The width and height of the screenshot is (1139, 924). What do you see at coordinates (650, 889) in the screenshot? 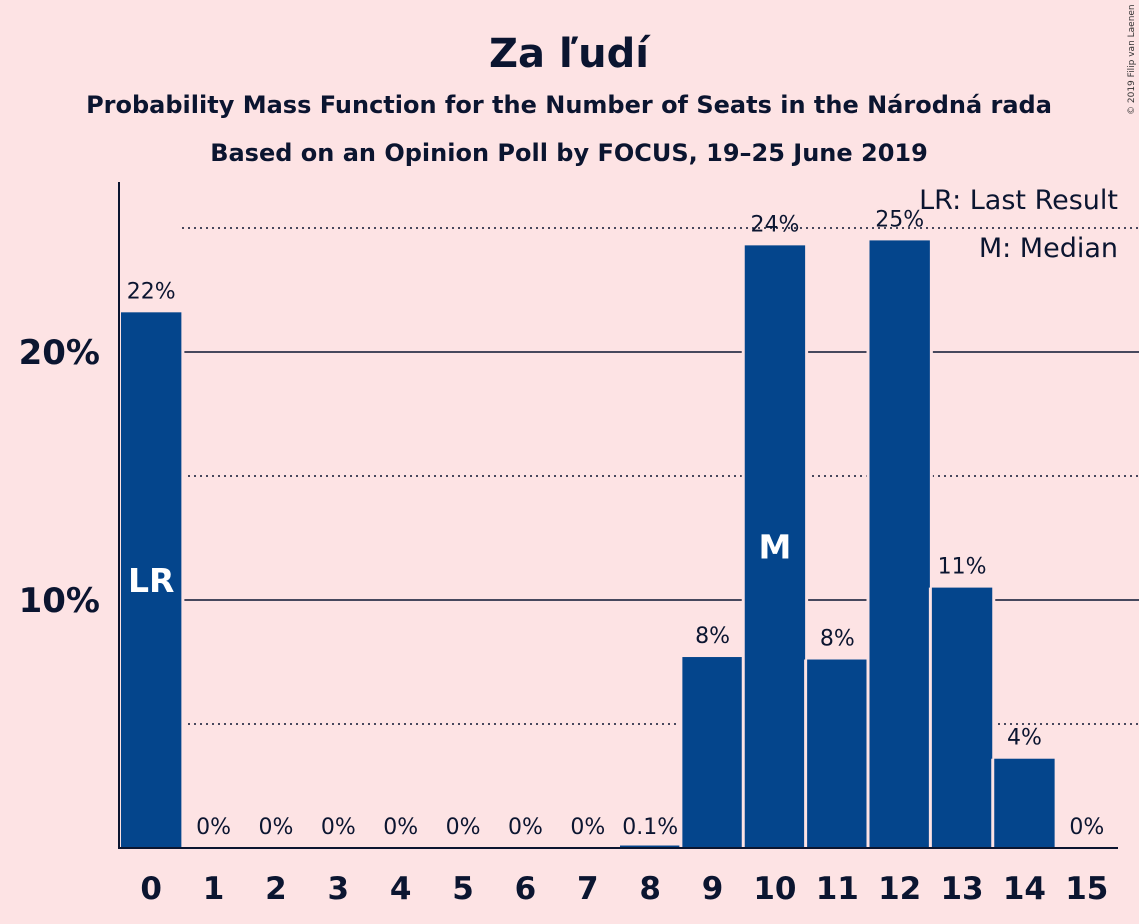
I see `x-tick-label: 8` at bounding box center [650, 889].